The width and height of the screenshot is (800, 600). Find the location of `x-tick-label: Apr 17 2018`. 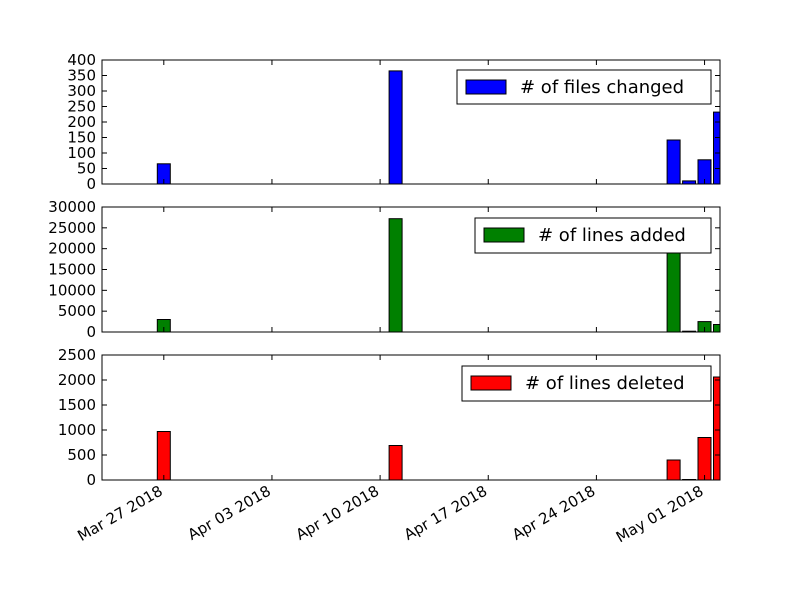

x-tick-label: Apr 17 2018 is located at coordinates (445, 513).